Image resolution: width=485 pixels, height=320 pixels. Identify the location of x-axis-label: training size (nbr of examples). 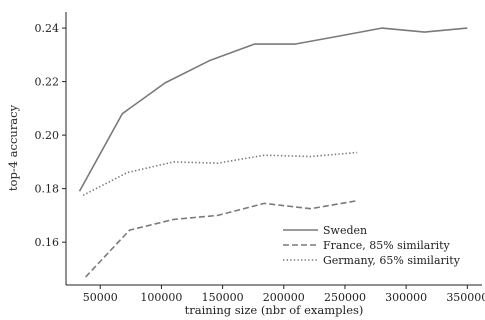
(274, 310).